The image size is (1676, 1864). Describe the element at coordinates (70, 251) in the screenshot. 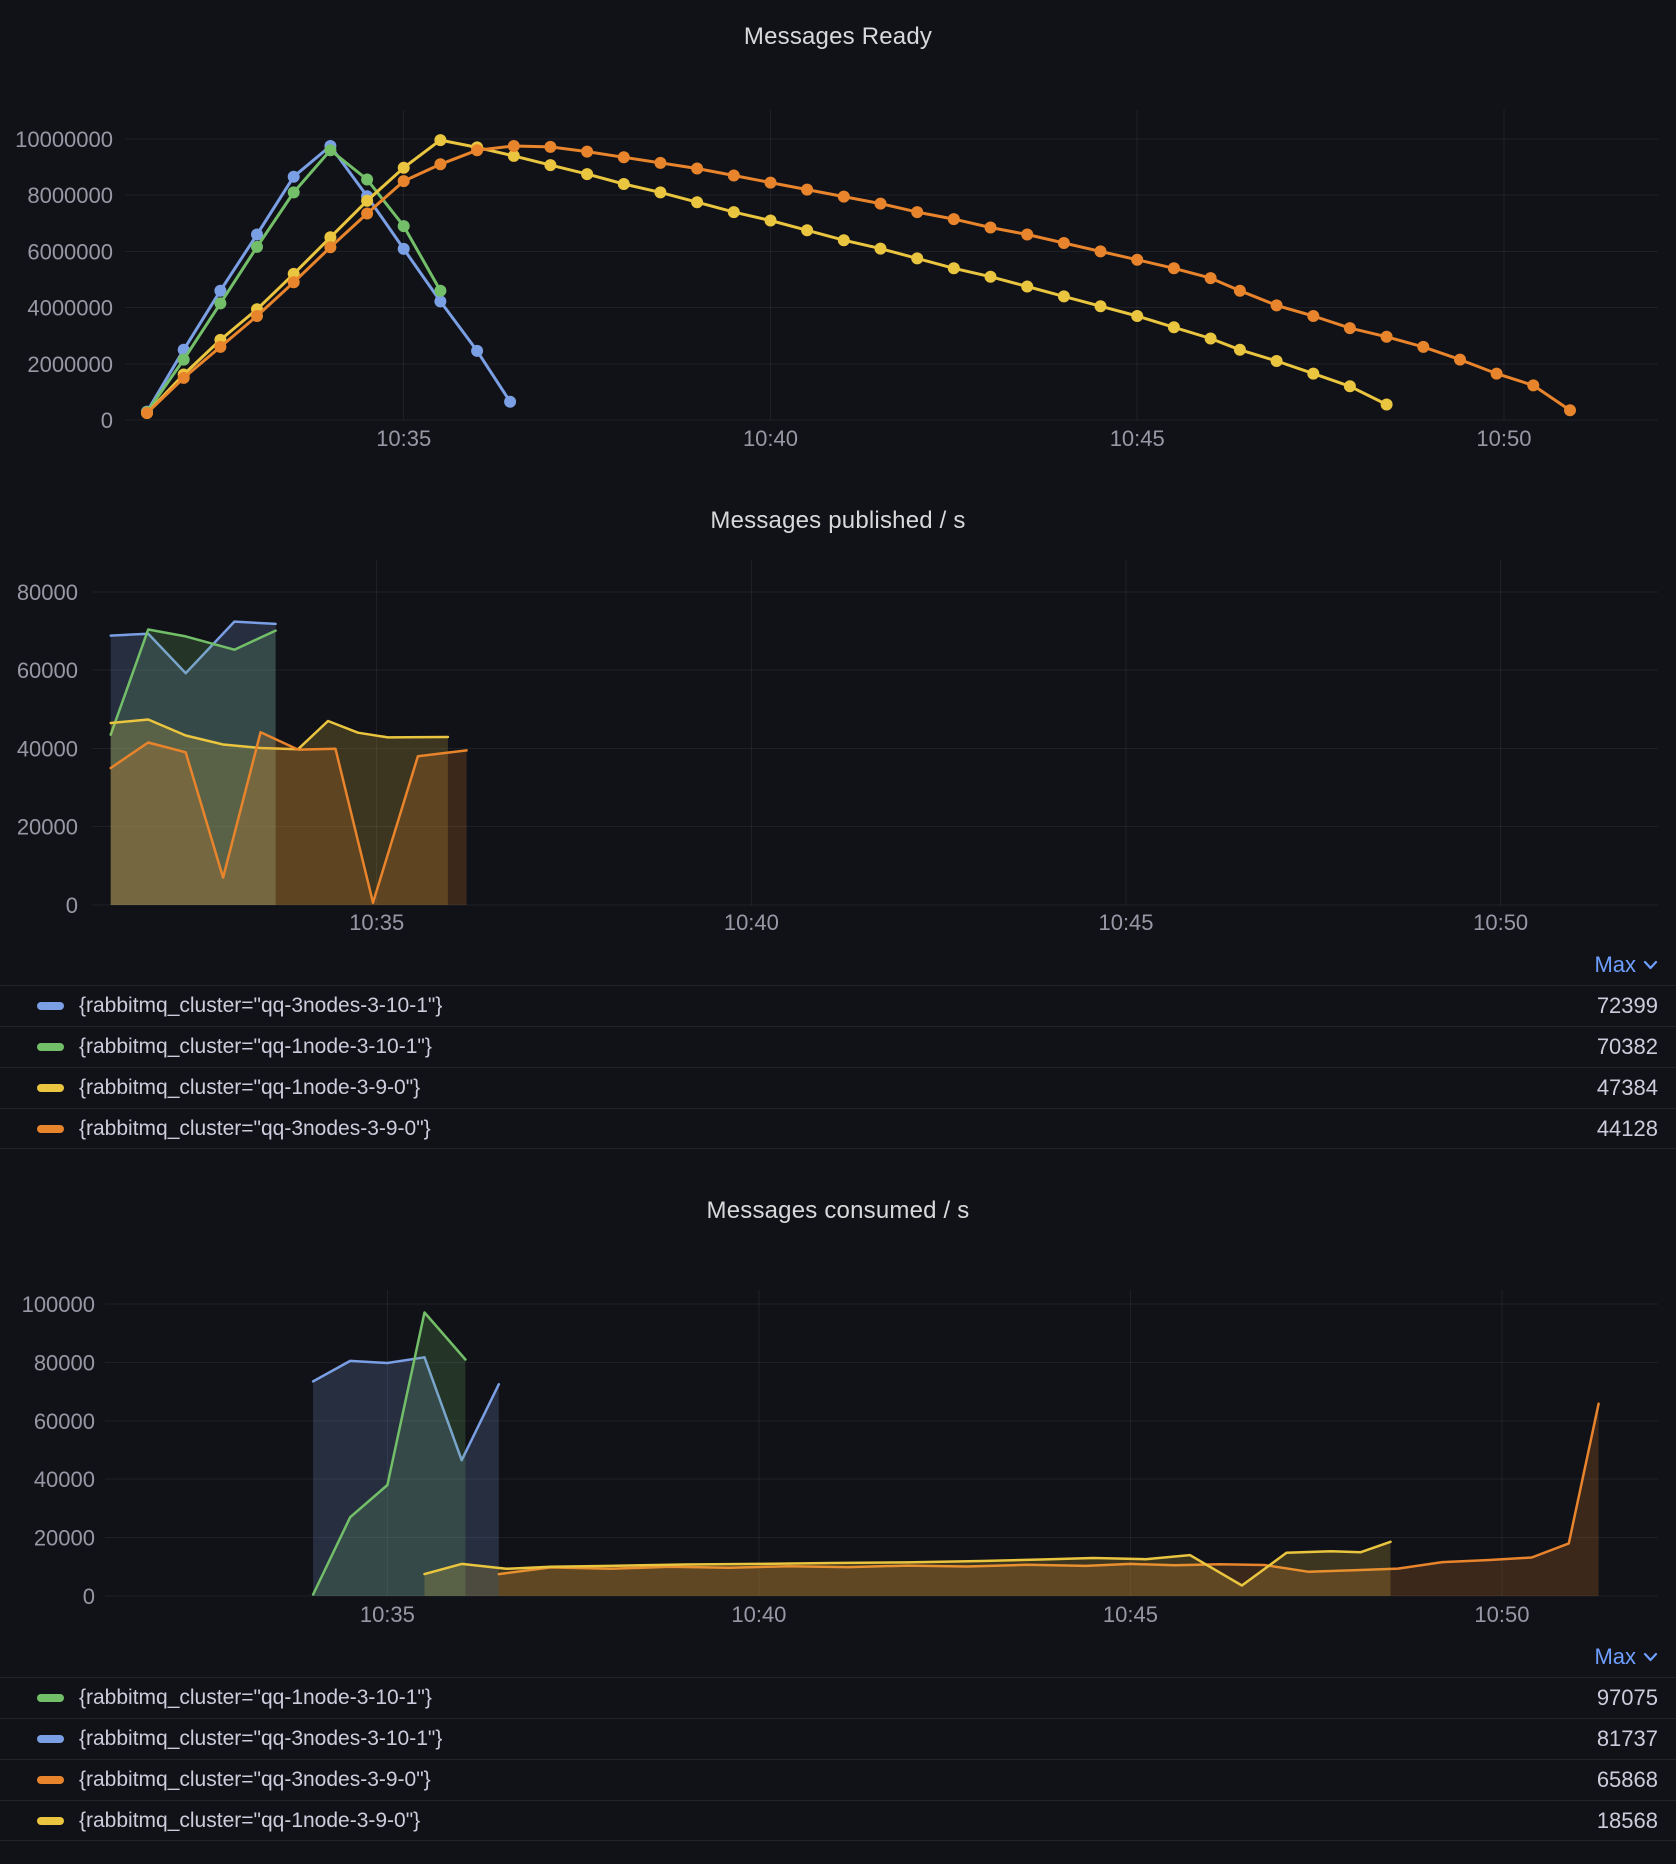

I see `y-axis-tick-label: 6000000` at that location.